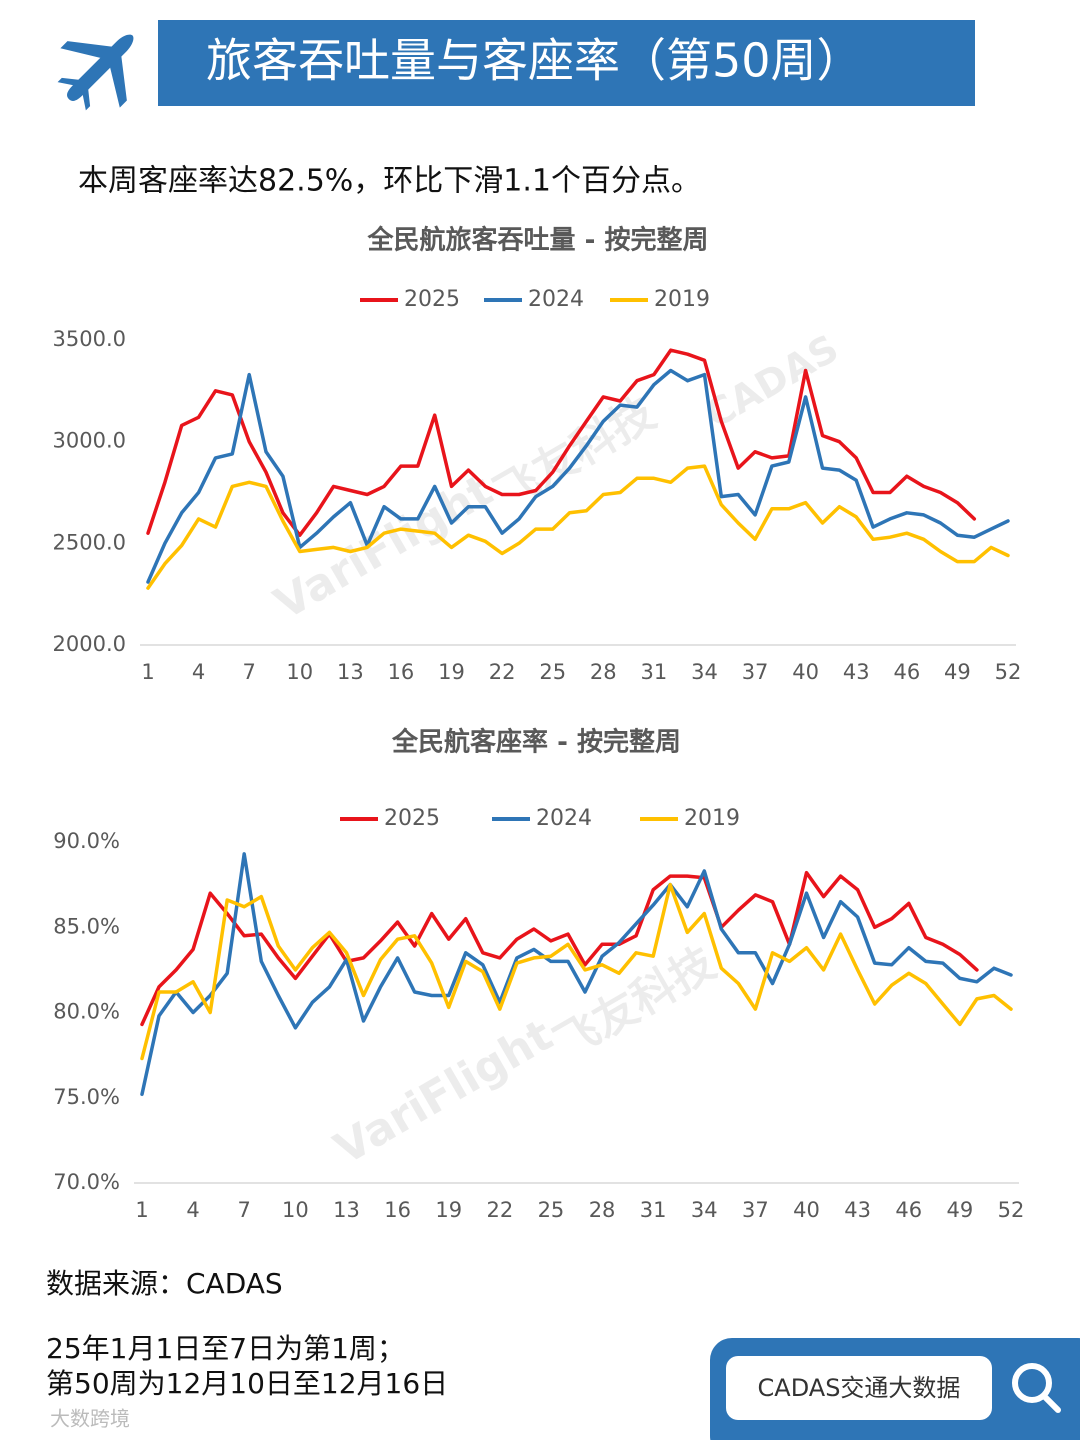 The image size is (1080, 1440). What do you see at coordinates (389, 181) in the screenshot?
I see `subtitle: 本周客座率达82.5%，环比下滑1.1个百分点。` at bounding box center [389, 181].